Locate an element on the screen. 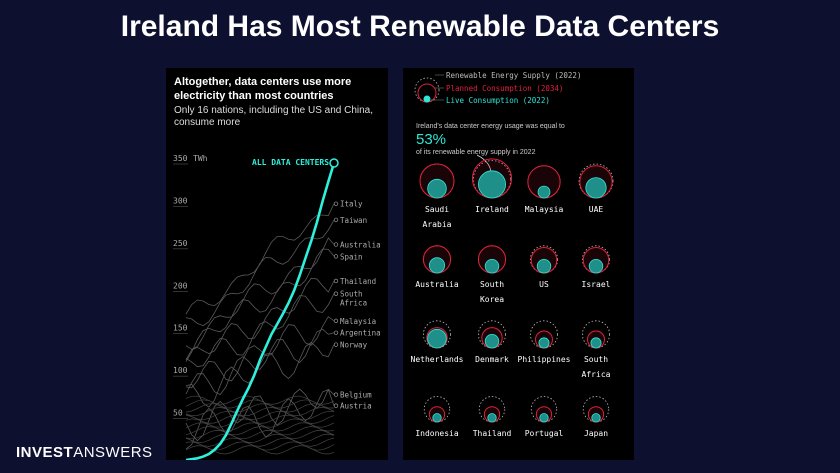 The height and width of the screenshot is (473, 840). country-label: Taiwan is located at coordinates (353, 220).